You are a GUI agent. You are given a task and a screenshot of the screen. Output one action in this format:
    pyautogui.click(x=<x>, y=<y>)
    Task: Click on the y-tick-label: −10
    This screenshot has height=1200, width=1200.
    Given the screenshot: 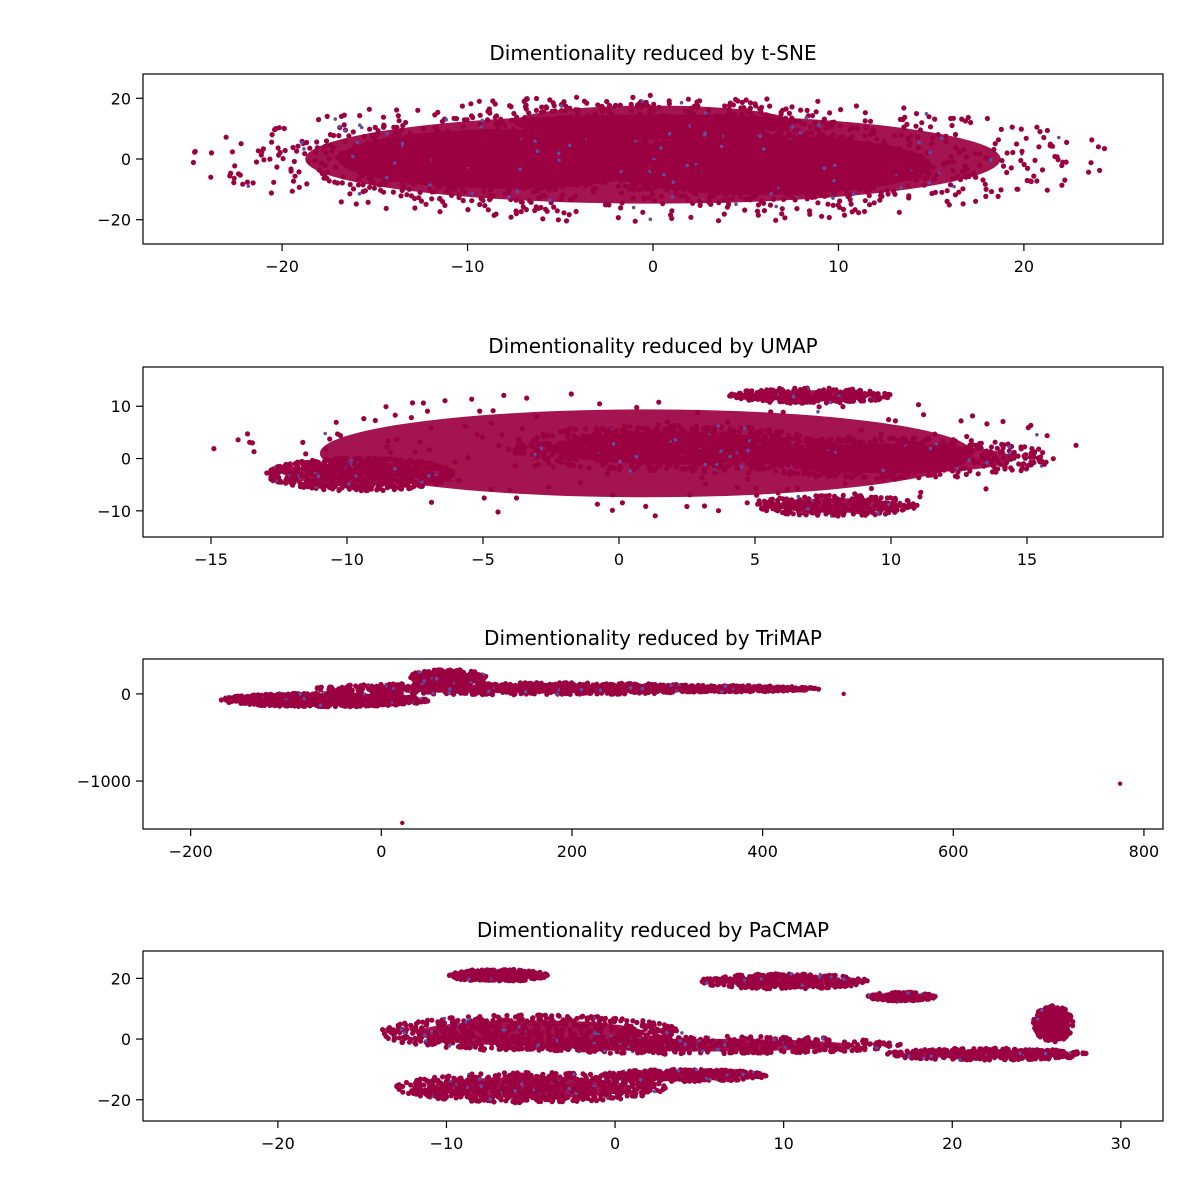 What is the action you would take?
    pyautogui.click(x=114, y=511)
    